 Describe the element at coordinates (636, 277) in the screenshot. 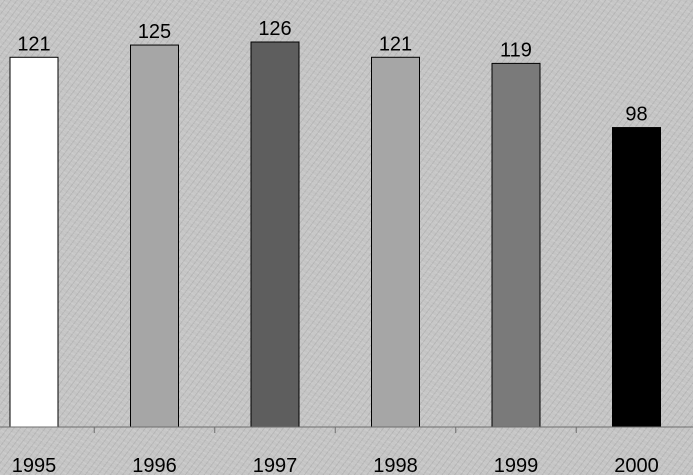

I see `bar-2000` at that location.